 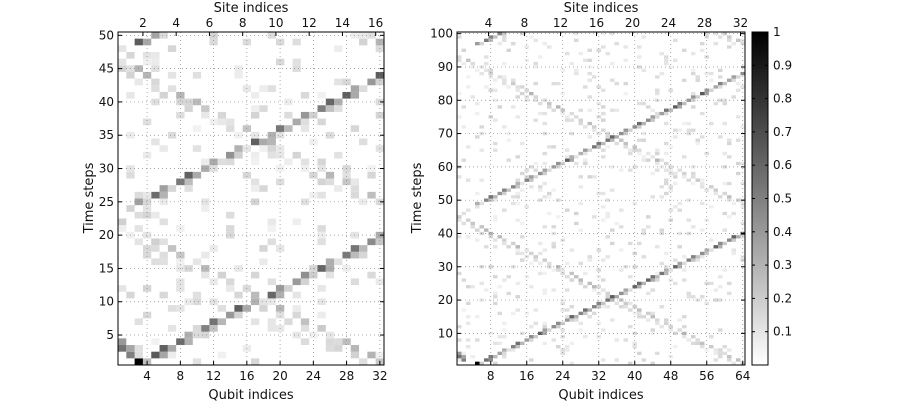 I want to click on y-tick-label: 40, so click(x=106, y=102).